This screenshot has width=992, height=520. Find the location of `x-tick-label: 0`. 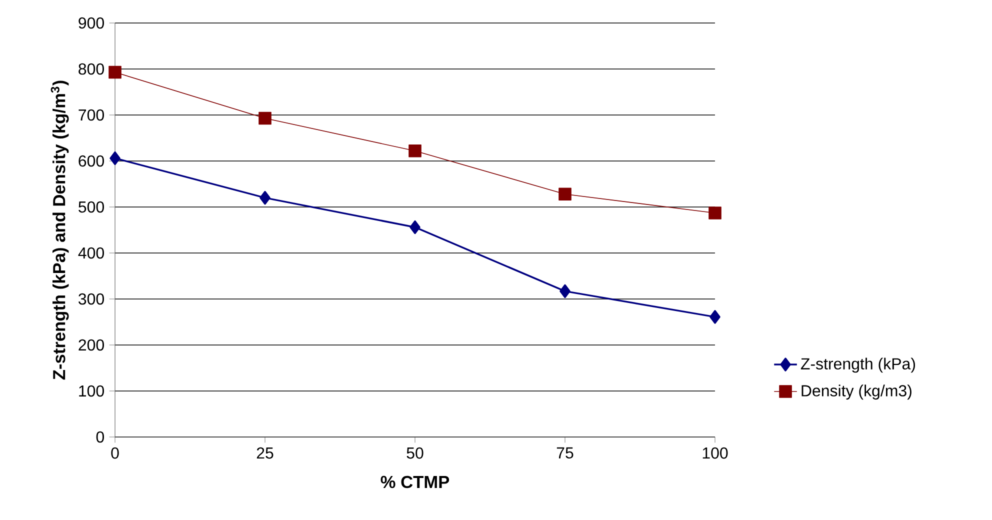

x-tick-label: 0 is located at coordinates (115, 453).